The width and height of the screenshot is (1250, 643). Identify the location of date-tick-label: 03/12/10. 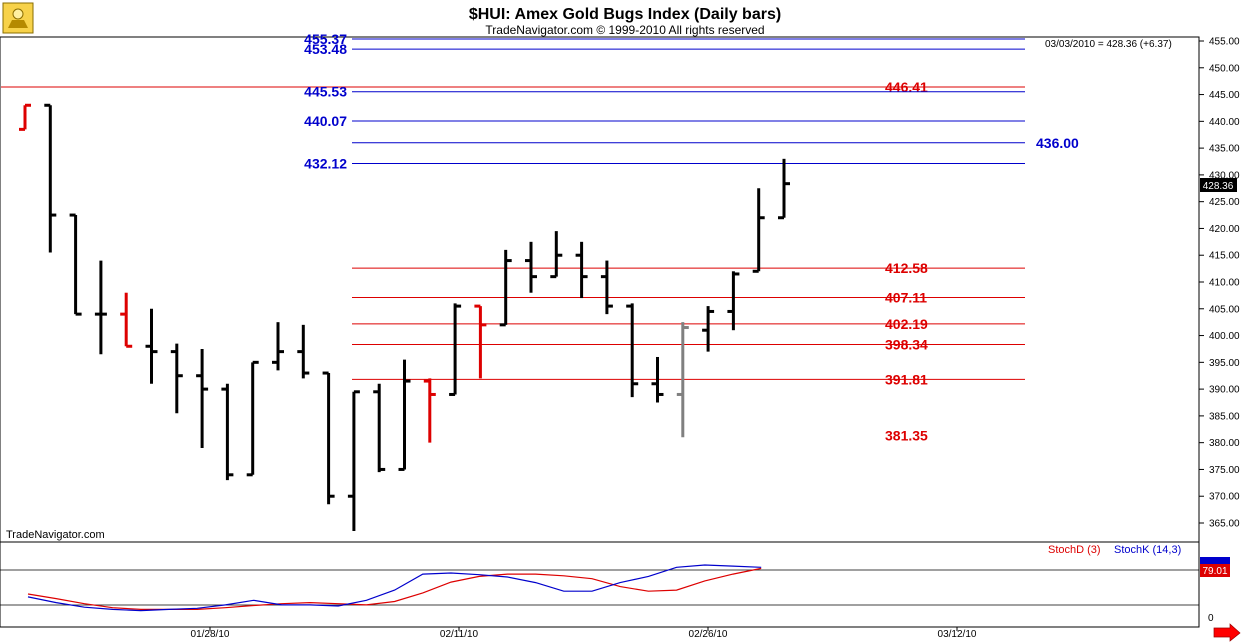
(957, 634).